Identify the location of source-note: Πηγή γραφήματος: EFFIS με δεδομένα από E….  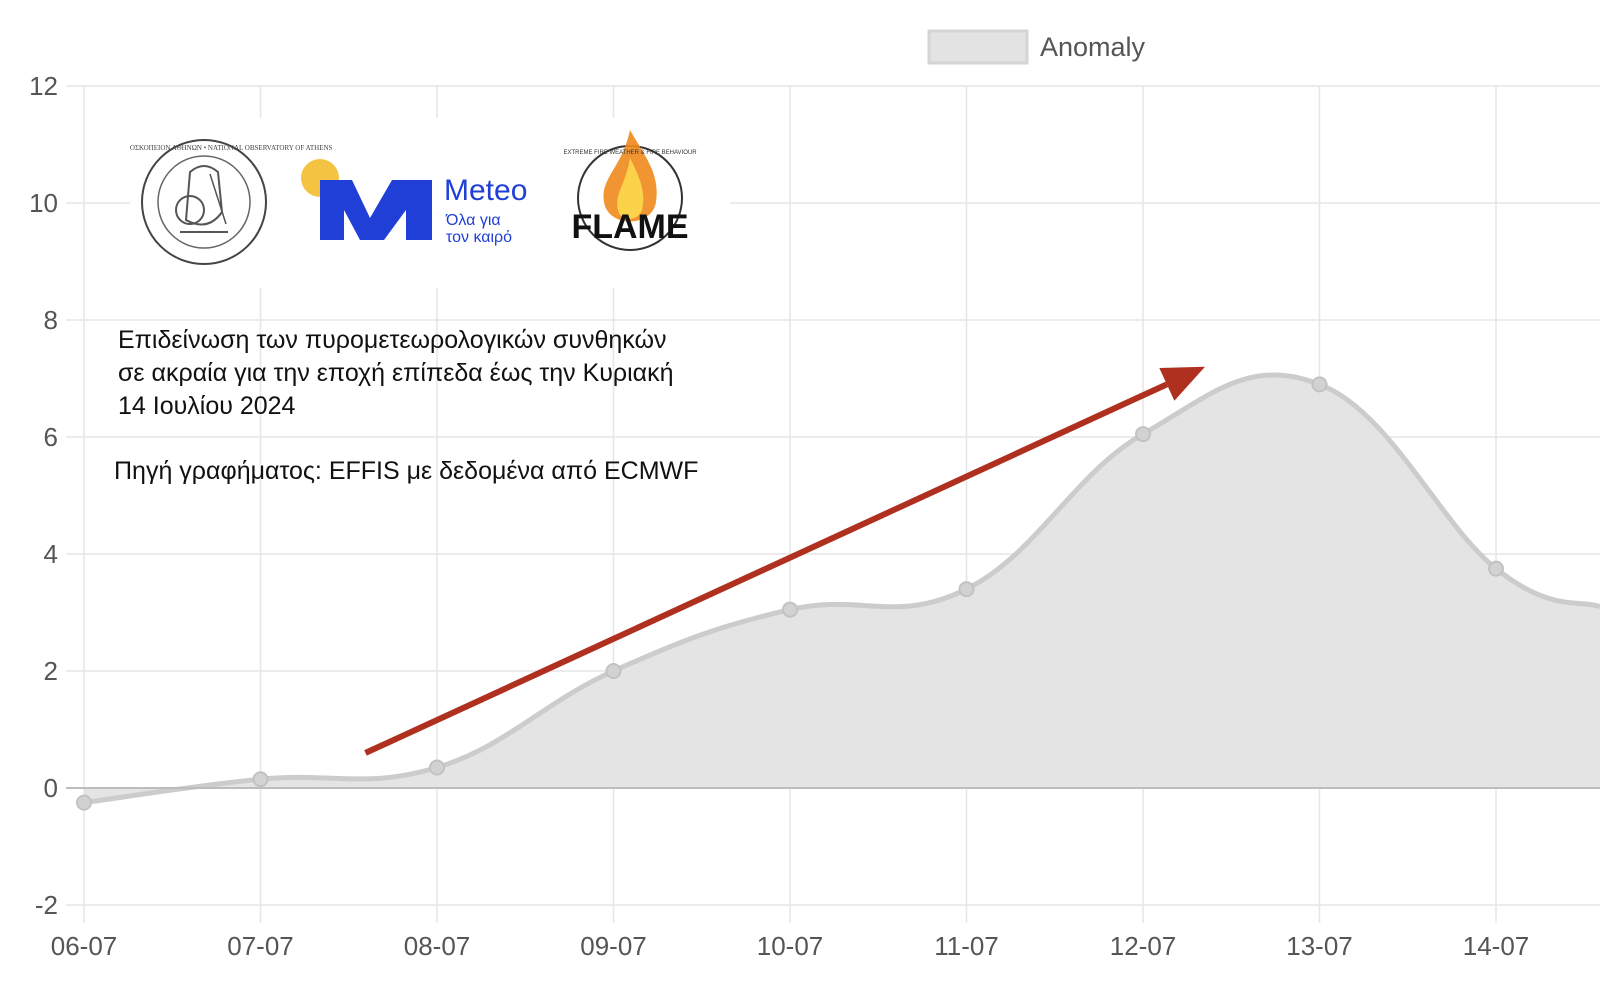
(406, 471).